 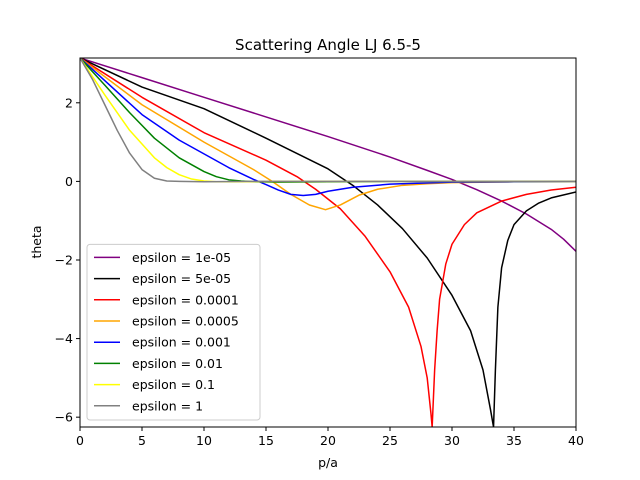 I want to click on x-tick-label: 35, so click(x=514, y=440).